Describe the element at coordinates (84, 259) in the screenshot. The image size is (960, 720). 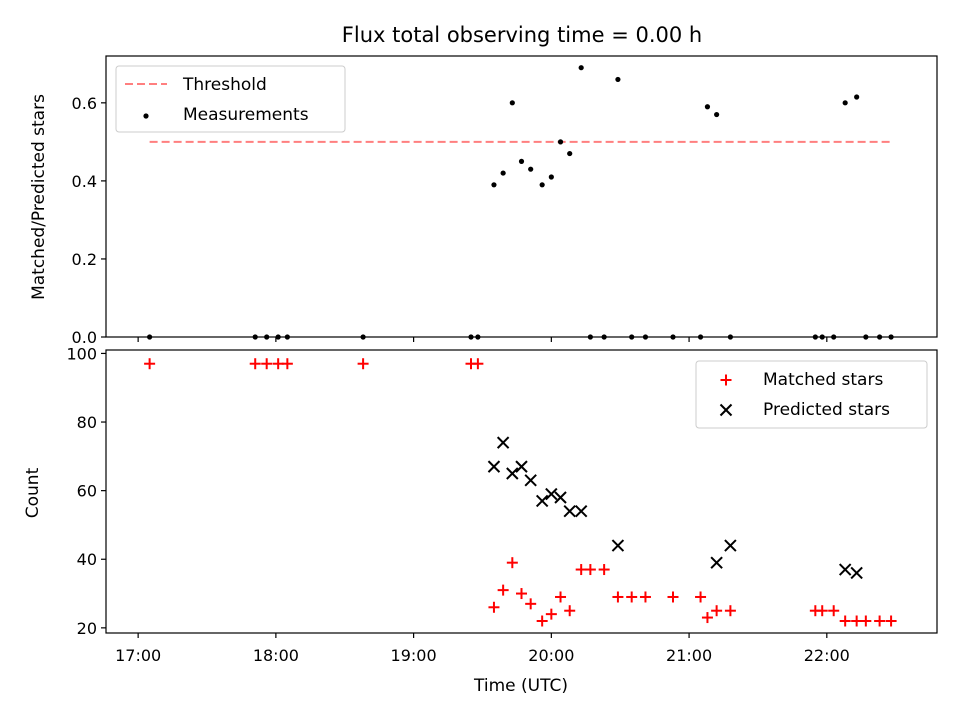
I see `ratio-y-tick-label: 0.2` at that location.